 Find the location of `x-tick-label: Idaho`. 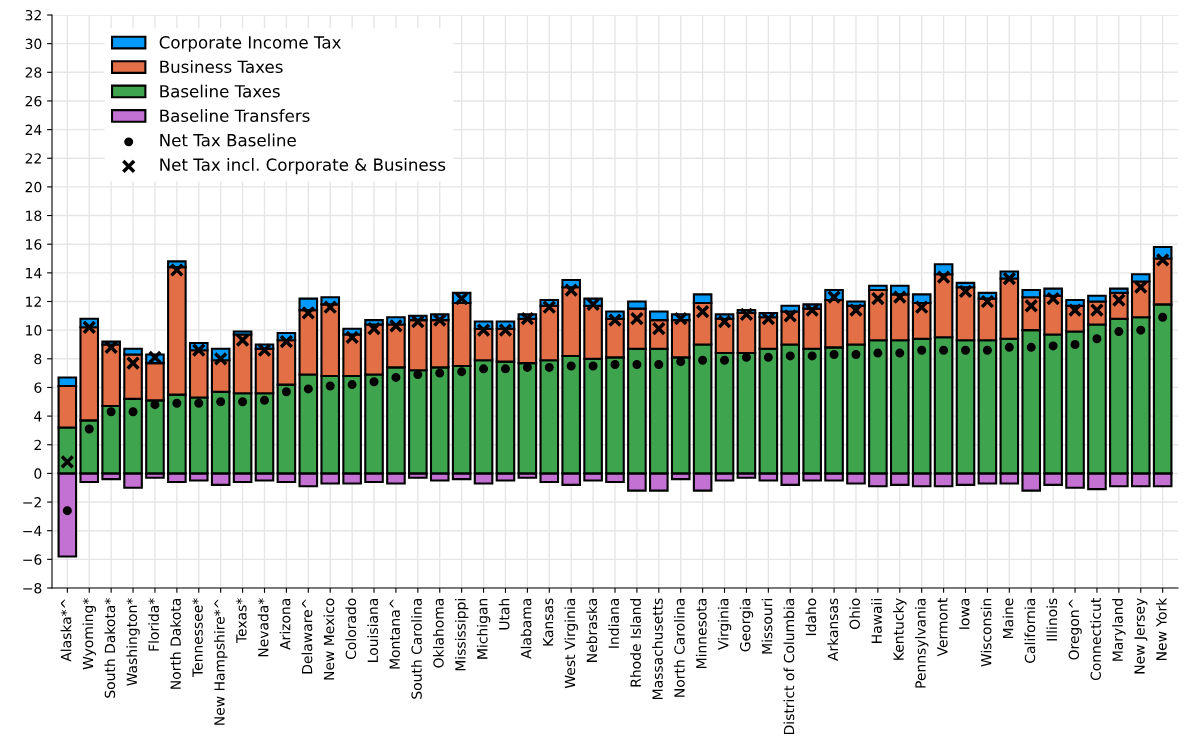

x-tick-label: Idaho is located at coordinates (811, 617).